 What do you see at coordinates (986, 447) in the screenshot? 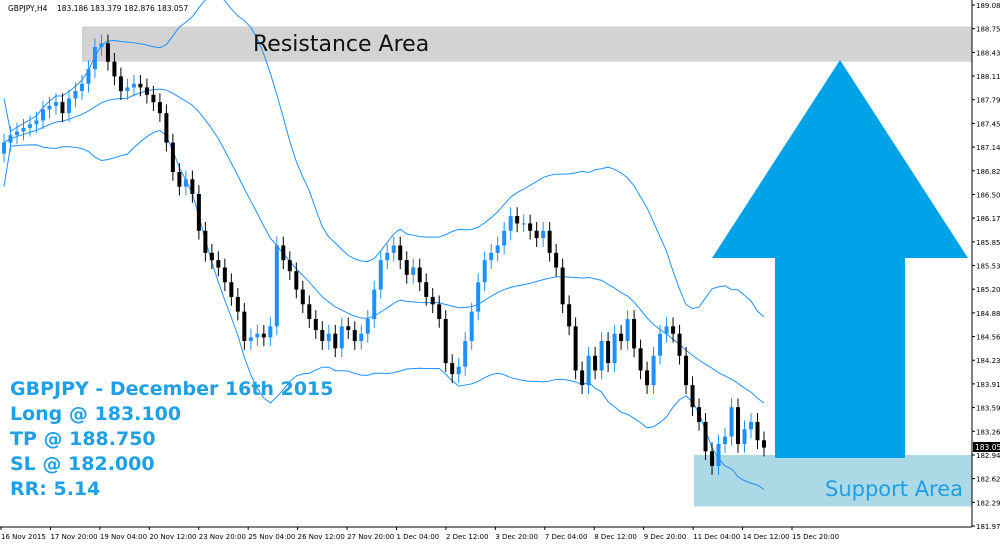
I see `current-price-marker: 183.057` at bounding box center [986, 447].